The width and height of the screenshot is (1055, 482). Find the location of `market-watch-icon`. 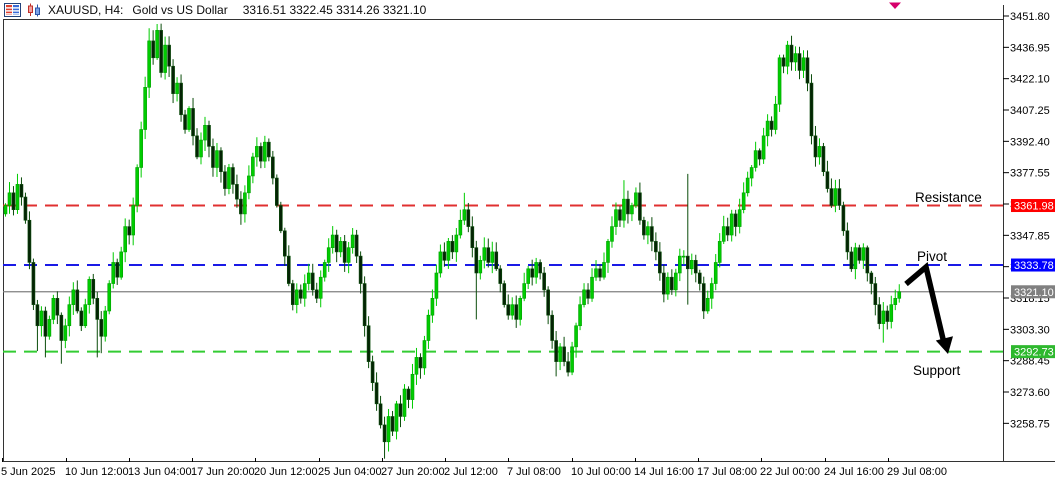

market-watch-icon is located at coordinates (12, 10).